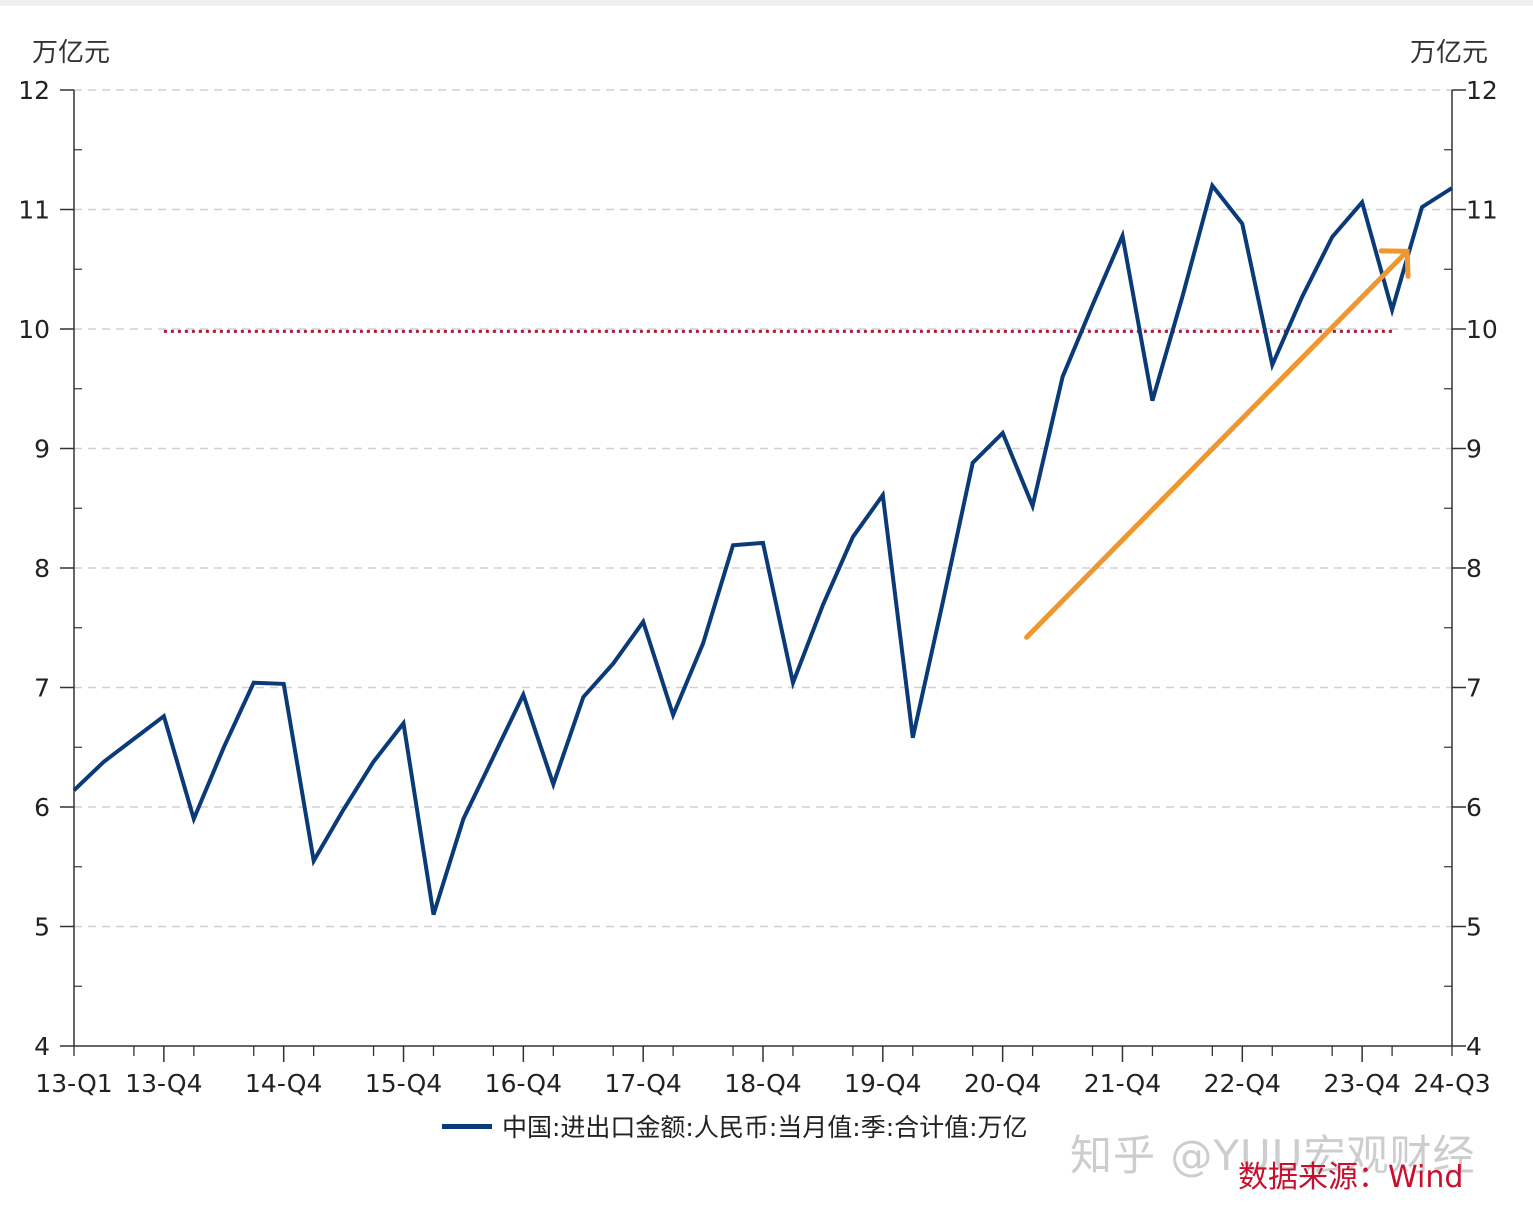 The width and height of the screenshot is (1533, 1213). I want to click on y-tick-label-left: 8, so click(42, 568).